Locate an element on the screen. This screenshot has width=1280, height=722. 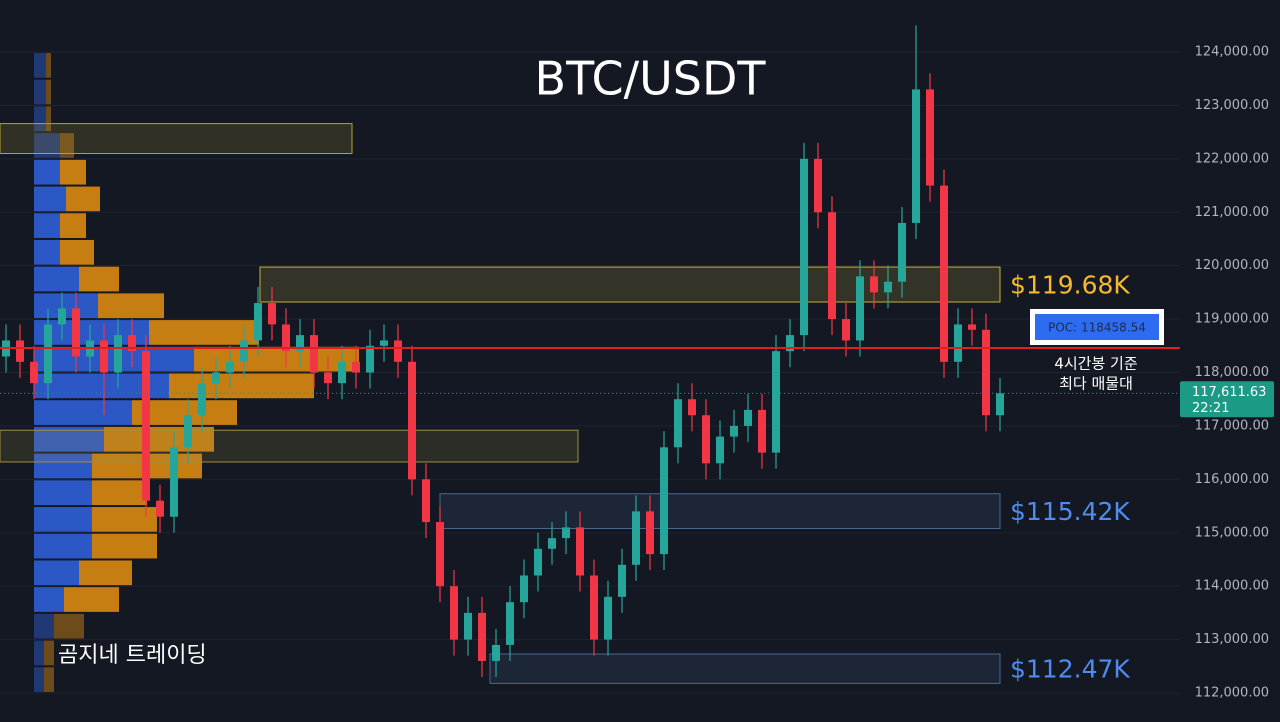
y-tick-label: 113,000.00 is located at coordinates (1232, 639).